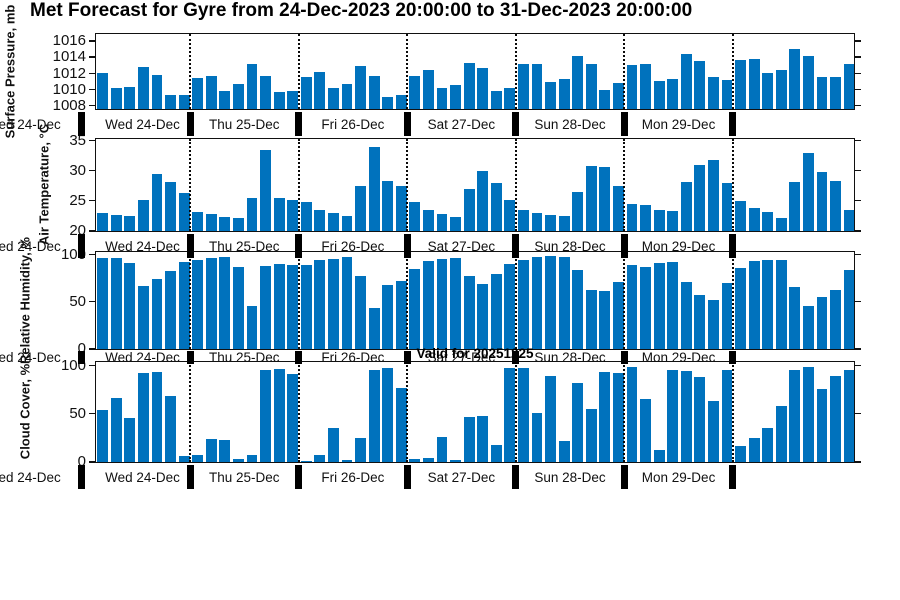  Describe the element at coordinates (142, 357) in the screenshot. I see `x-day-label: Wed 24-Dec` at that location.